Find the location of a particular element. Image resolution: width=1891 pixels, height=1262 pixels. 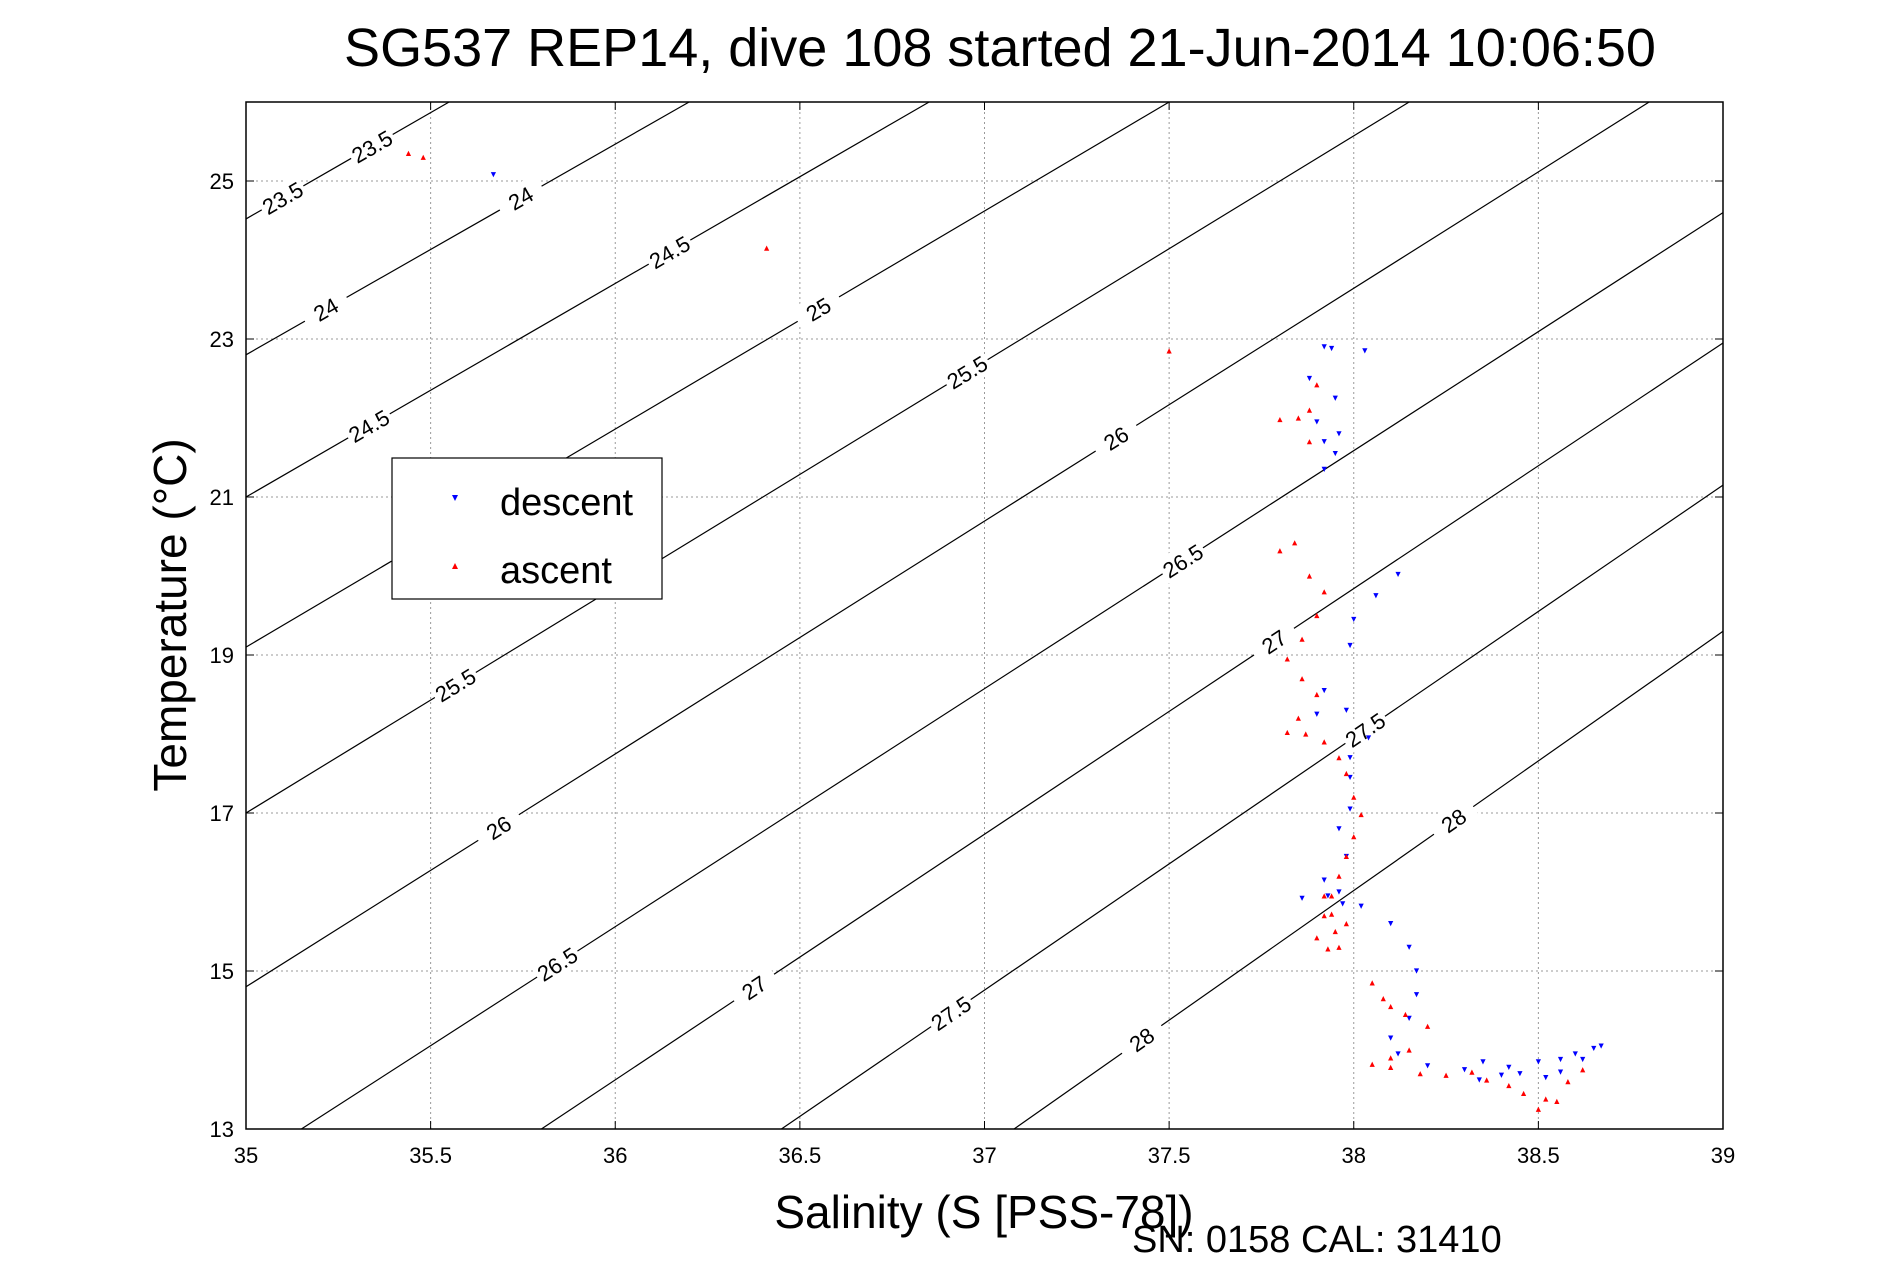

x-tick-label: 36.5 is located at coordinates (799, 1155).